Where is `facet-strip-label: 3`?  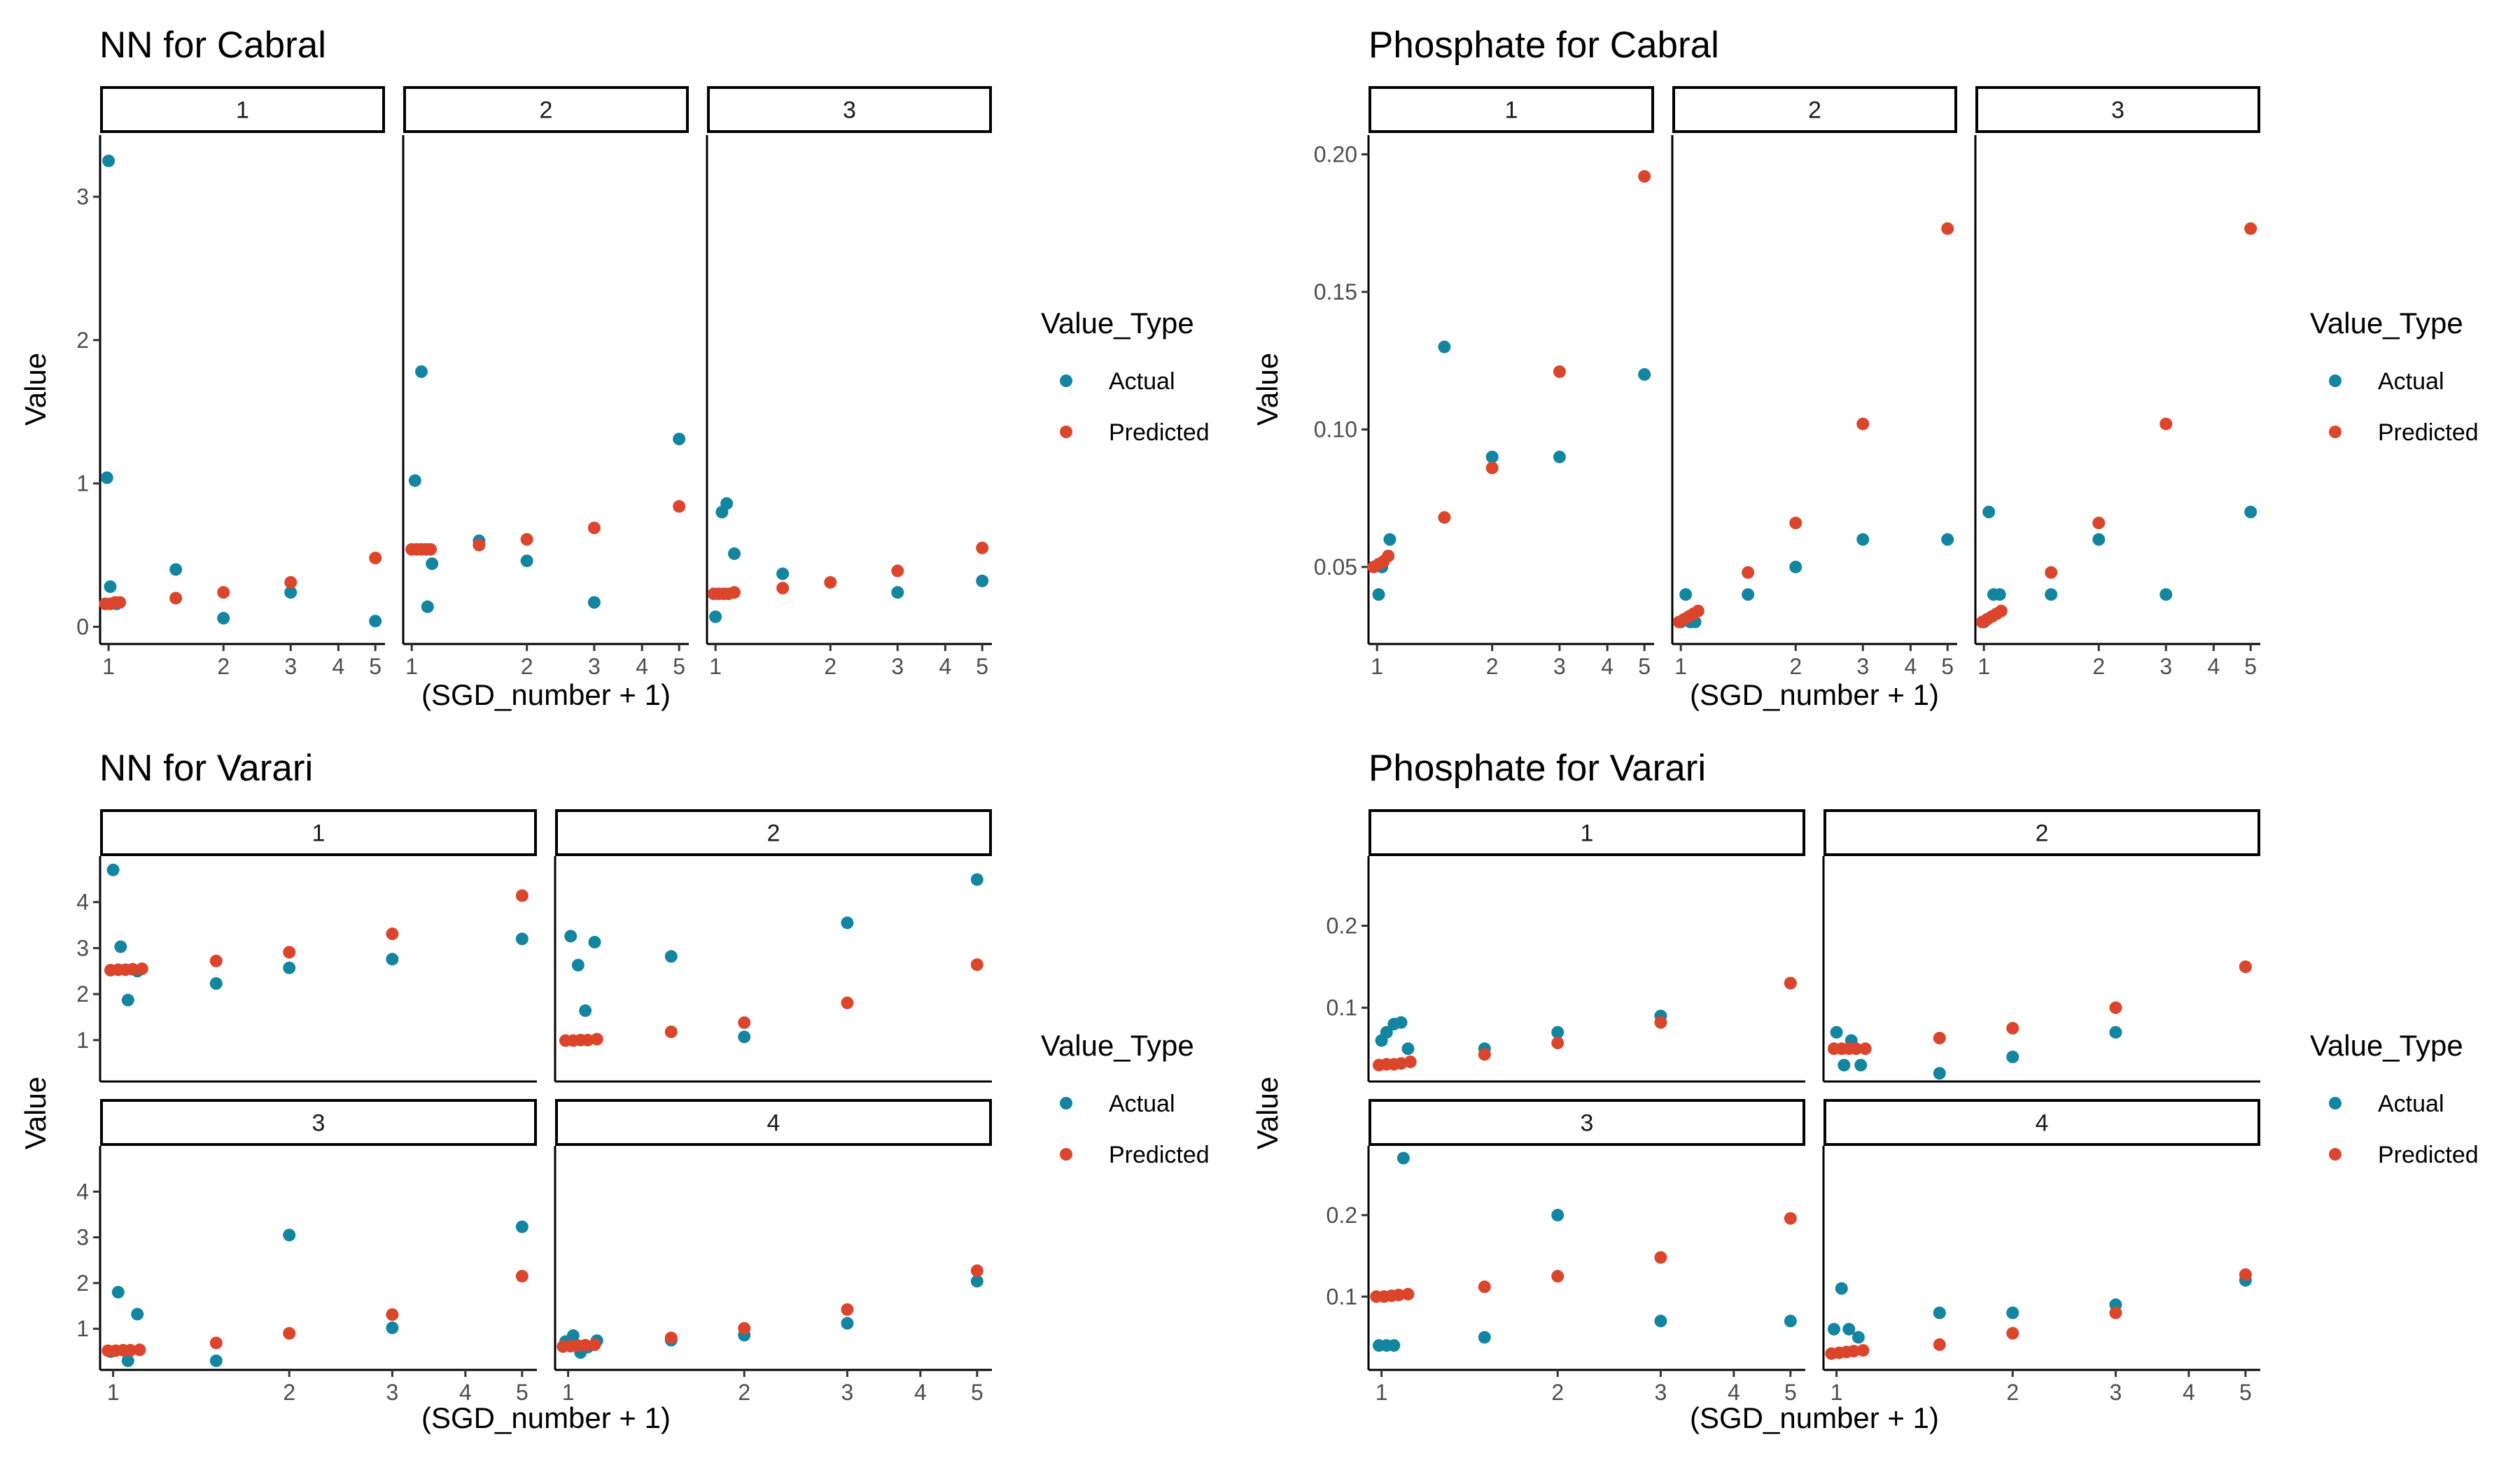
facet-strip-label: 3 is located at coordinates (2117, 110).